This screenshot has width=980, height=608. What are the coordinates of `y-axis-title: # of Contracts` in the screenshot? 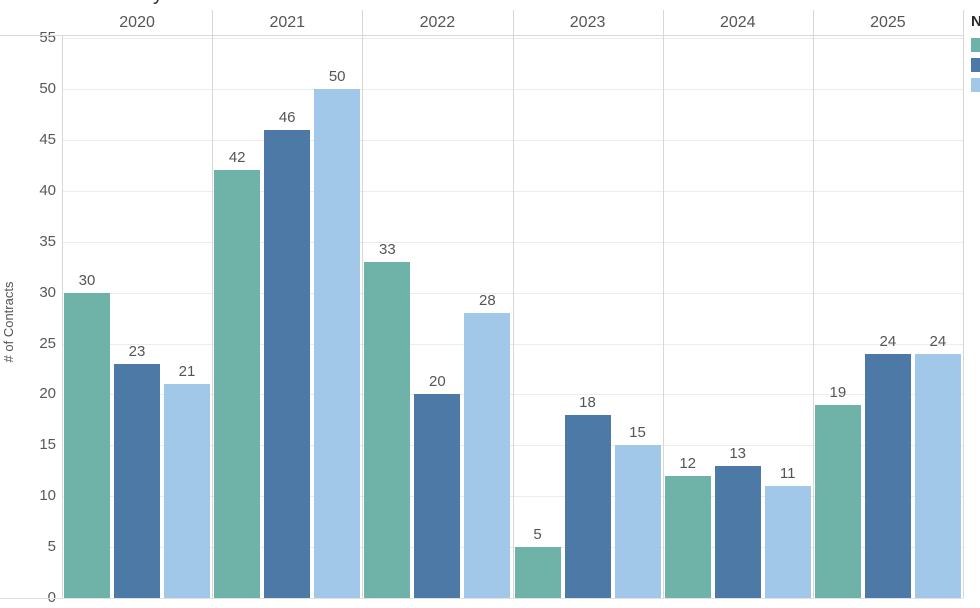 It's located at (8, 322).